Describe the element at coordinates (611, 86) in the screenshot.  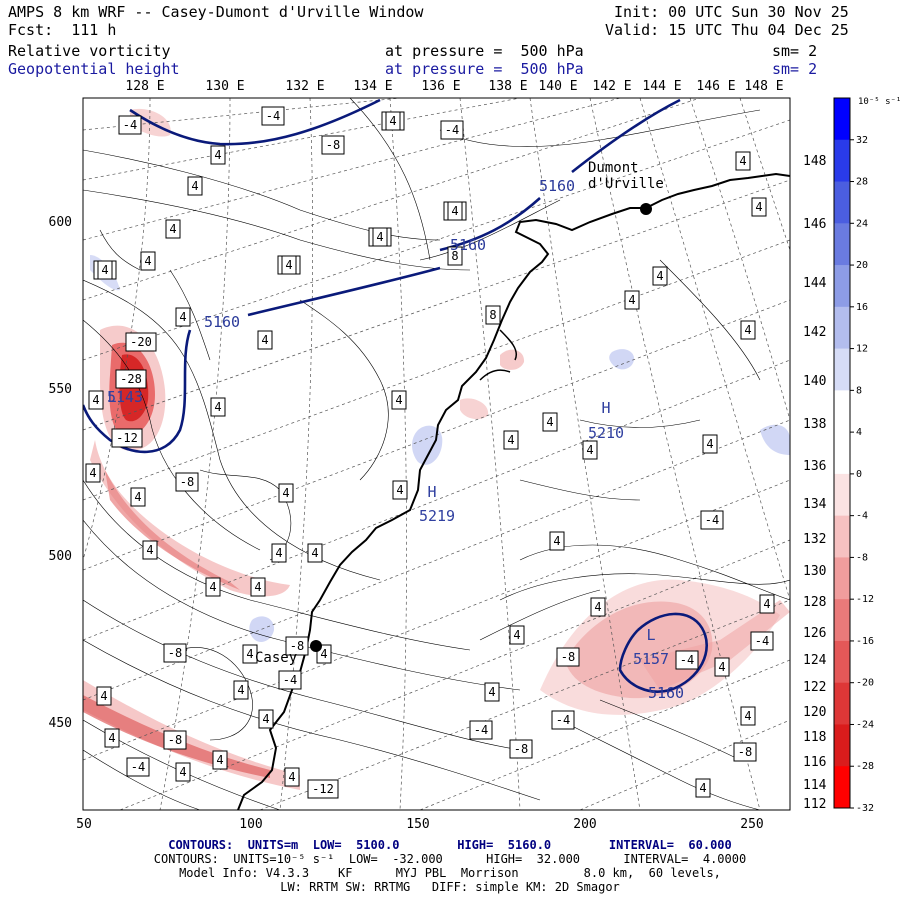
I see `top-lon-label: 142 E` at that location.